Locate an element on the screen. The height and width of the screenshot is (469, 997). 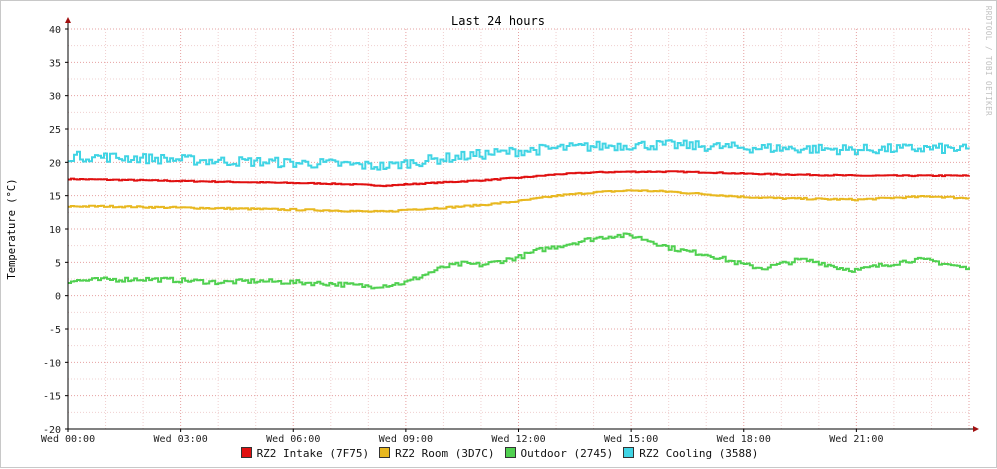
legend-item: RZ2 Room (3D7C) is located at coordinates (437, 453).